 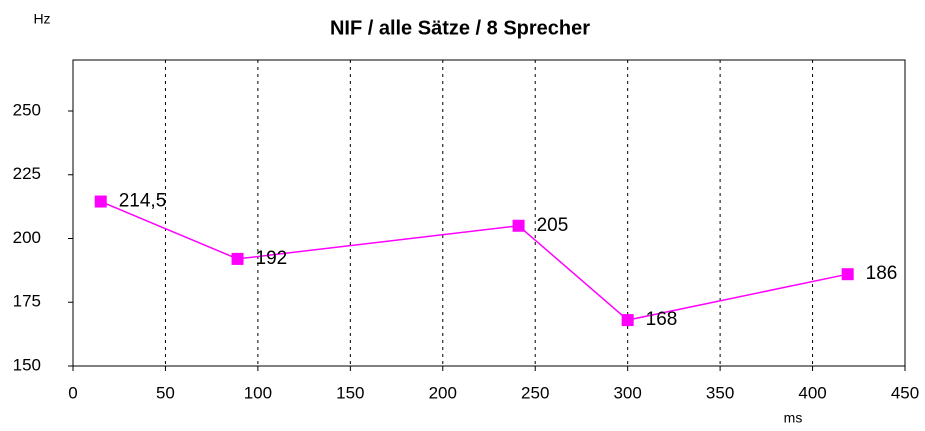 I want to click on data-label: 186, so click(x=882, y=273).